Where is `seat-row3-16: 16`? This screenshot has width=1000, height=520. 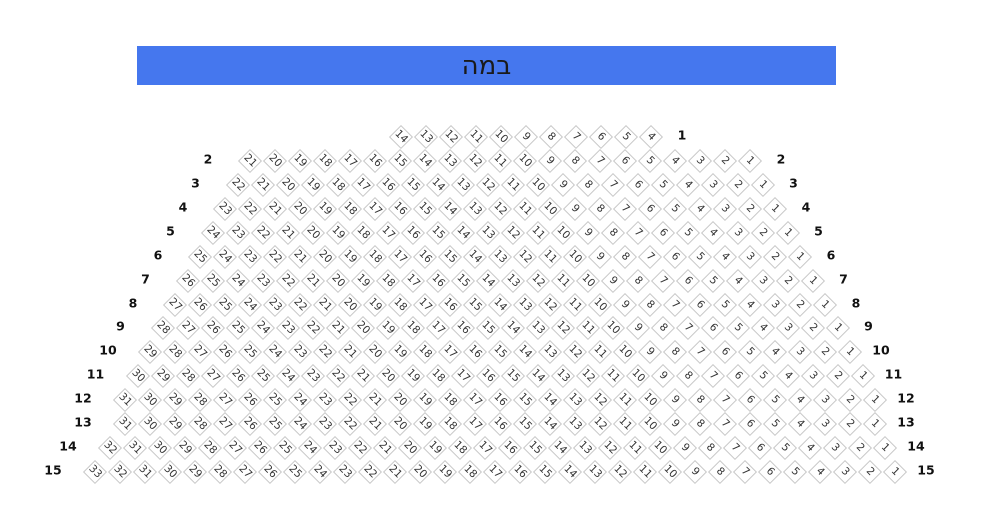
seat-row3-16: 16 is located at coordinates (387, 184).